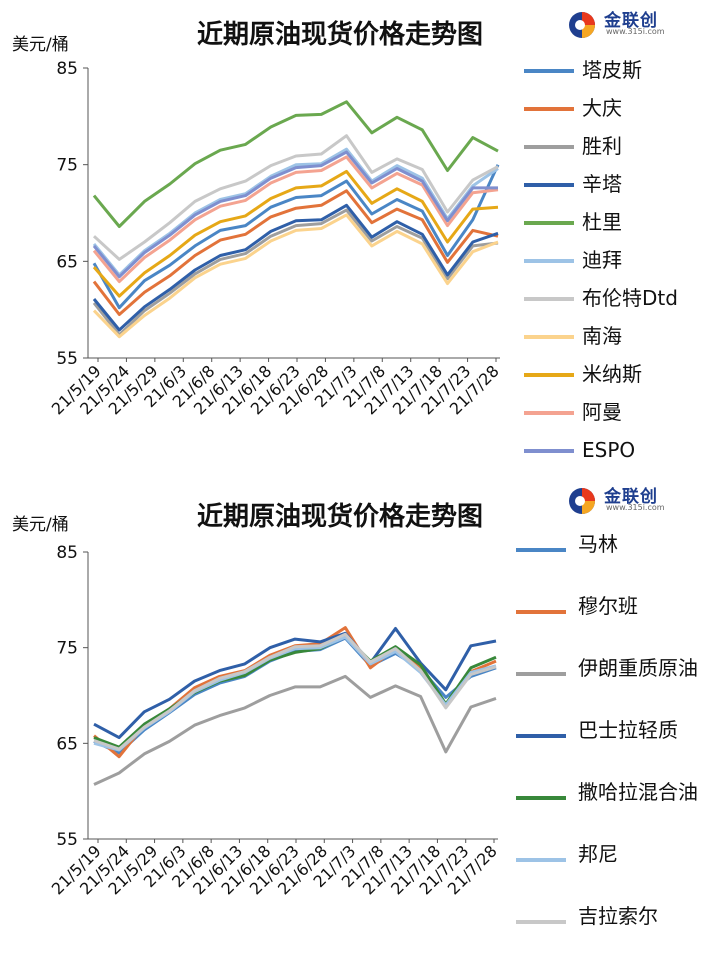  I want to click on legend-label: 穆尔班, so click(608, 606).